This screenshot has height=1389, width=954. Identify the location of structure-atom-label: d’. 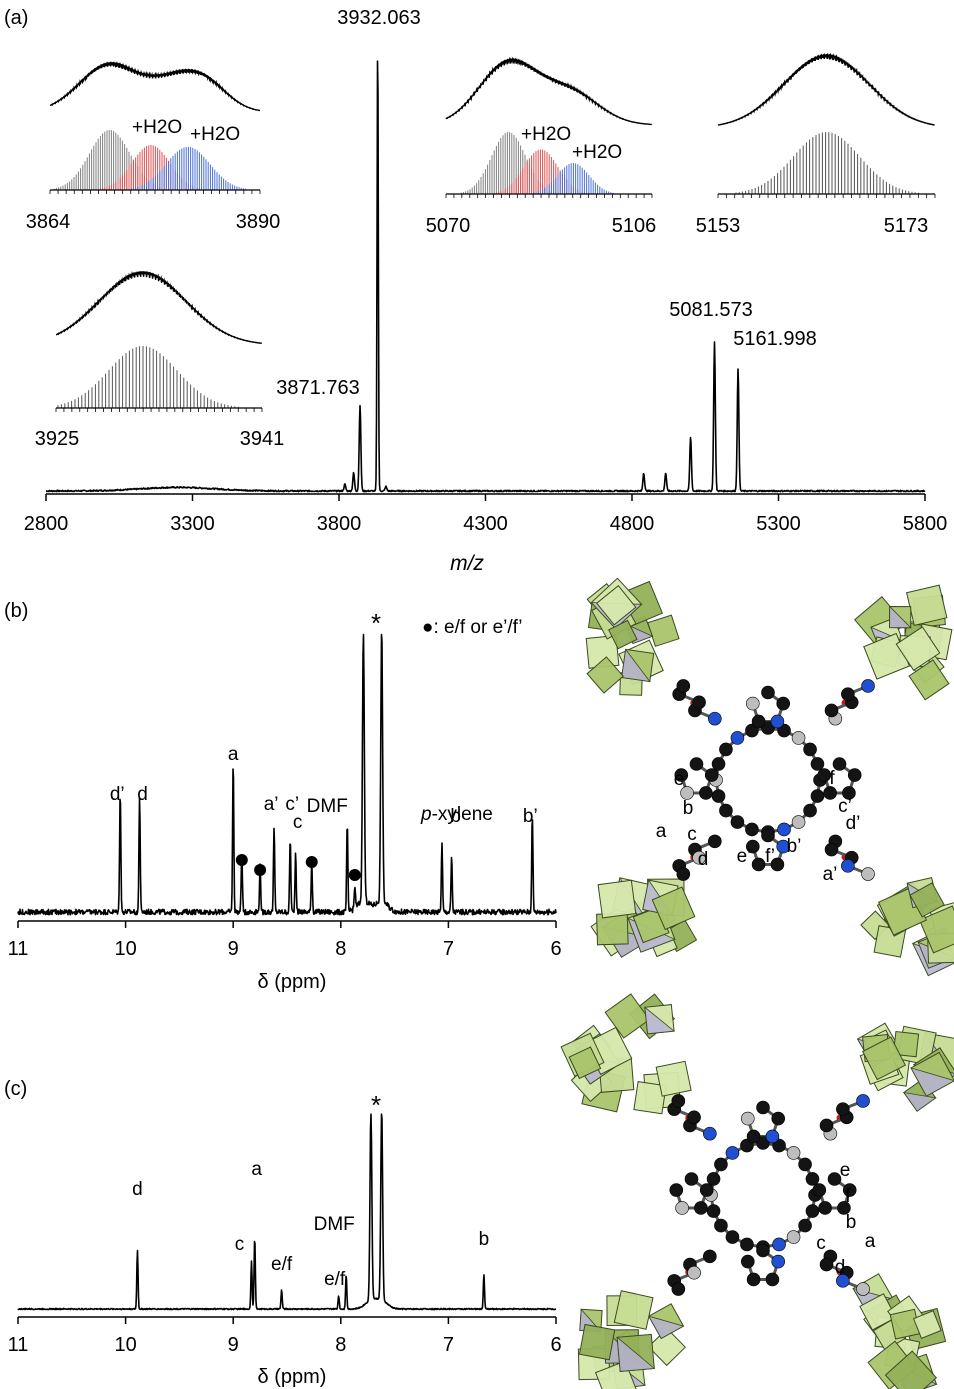
(853, 823).